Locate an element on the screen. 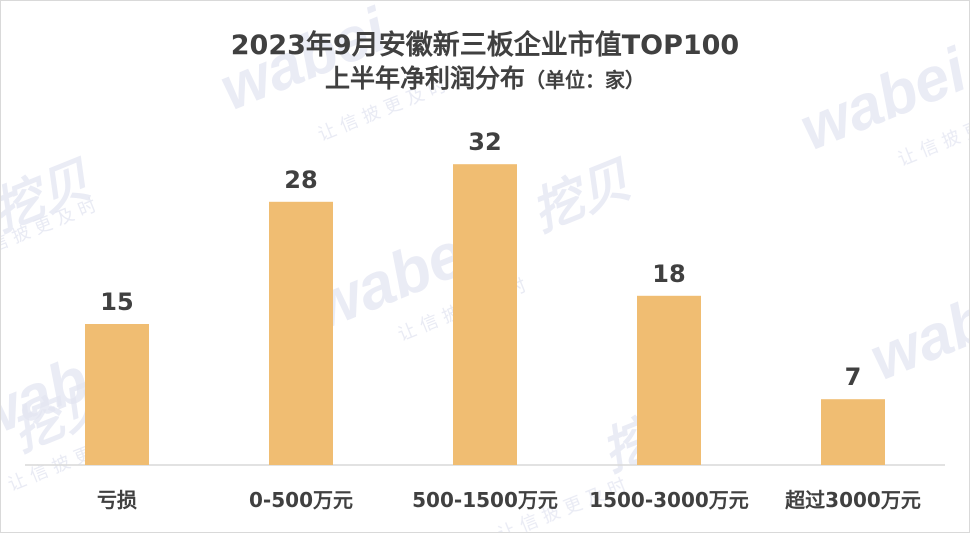  x-tick-label-1: 0-500万元 is located at coordinates (301, 500).